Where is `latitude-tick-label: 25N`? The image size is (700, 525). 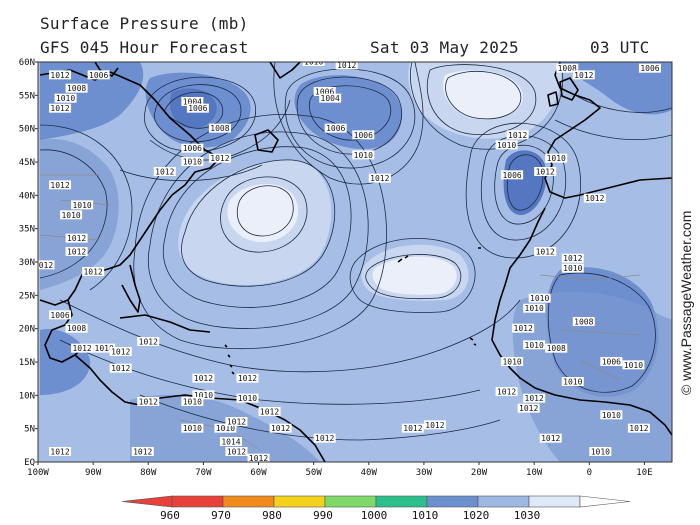 latitude-tick-label: 25N is located at coordinates (27, 296).